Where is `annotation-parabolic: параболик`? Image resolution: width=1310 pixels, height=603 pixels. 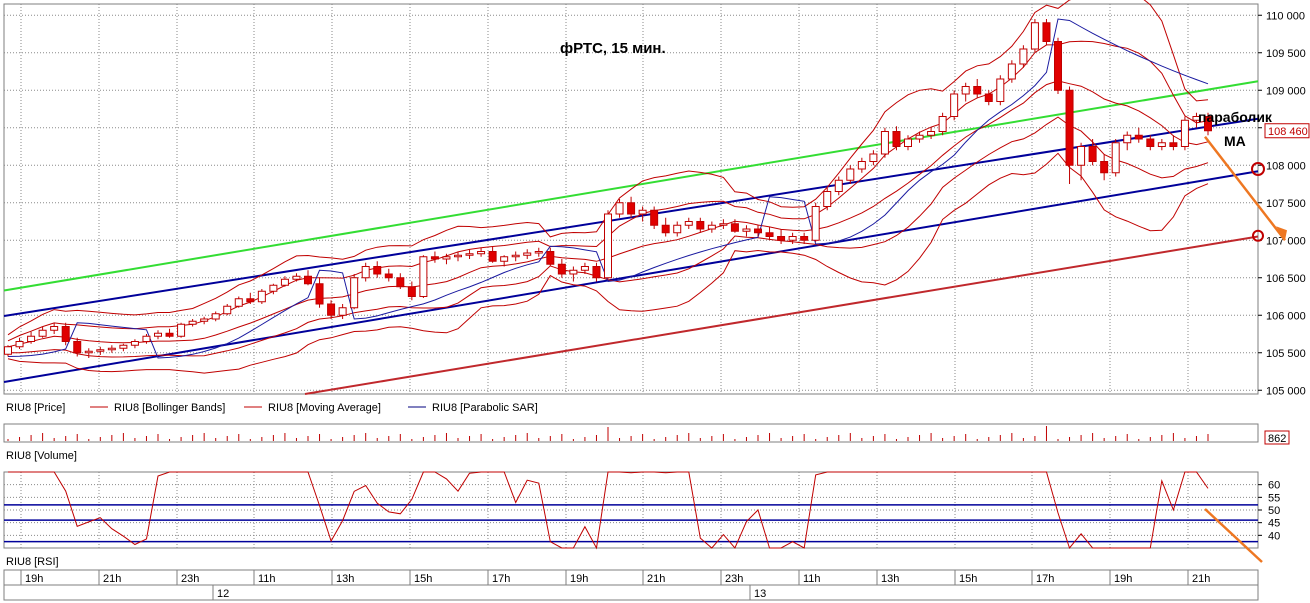 annotation-parabolic: параболик is located at coordinates (1235, 117).